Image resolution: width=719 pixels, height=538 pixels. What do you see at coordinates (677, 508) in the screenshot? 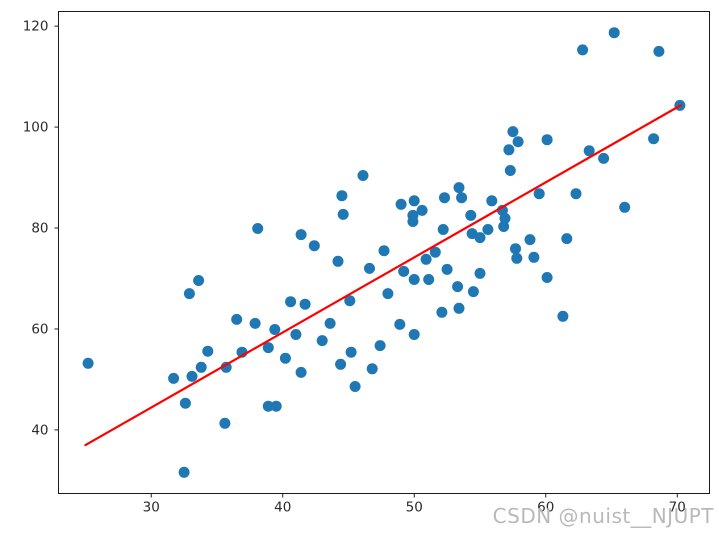
I see `x-tick-label: 70` at bounding box center [677, 508].